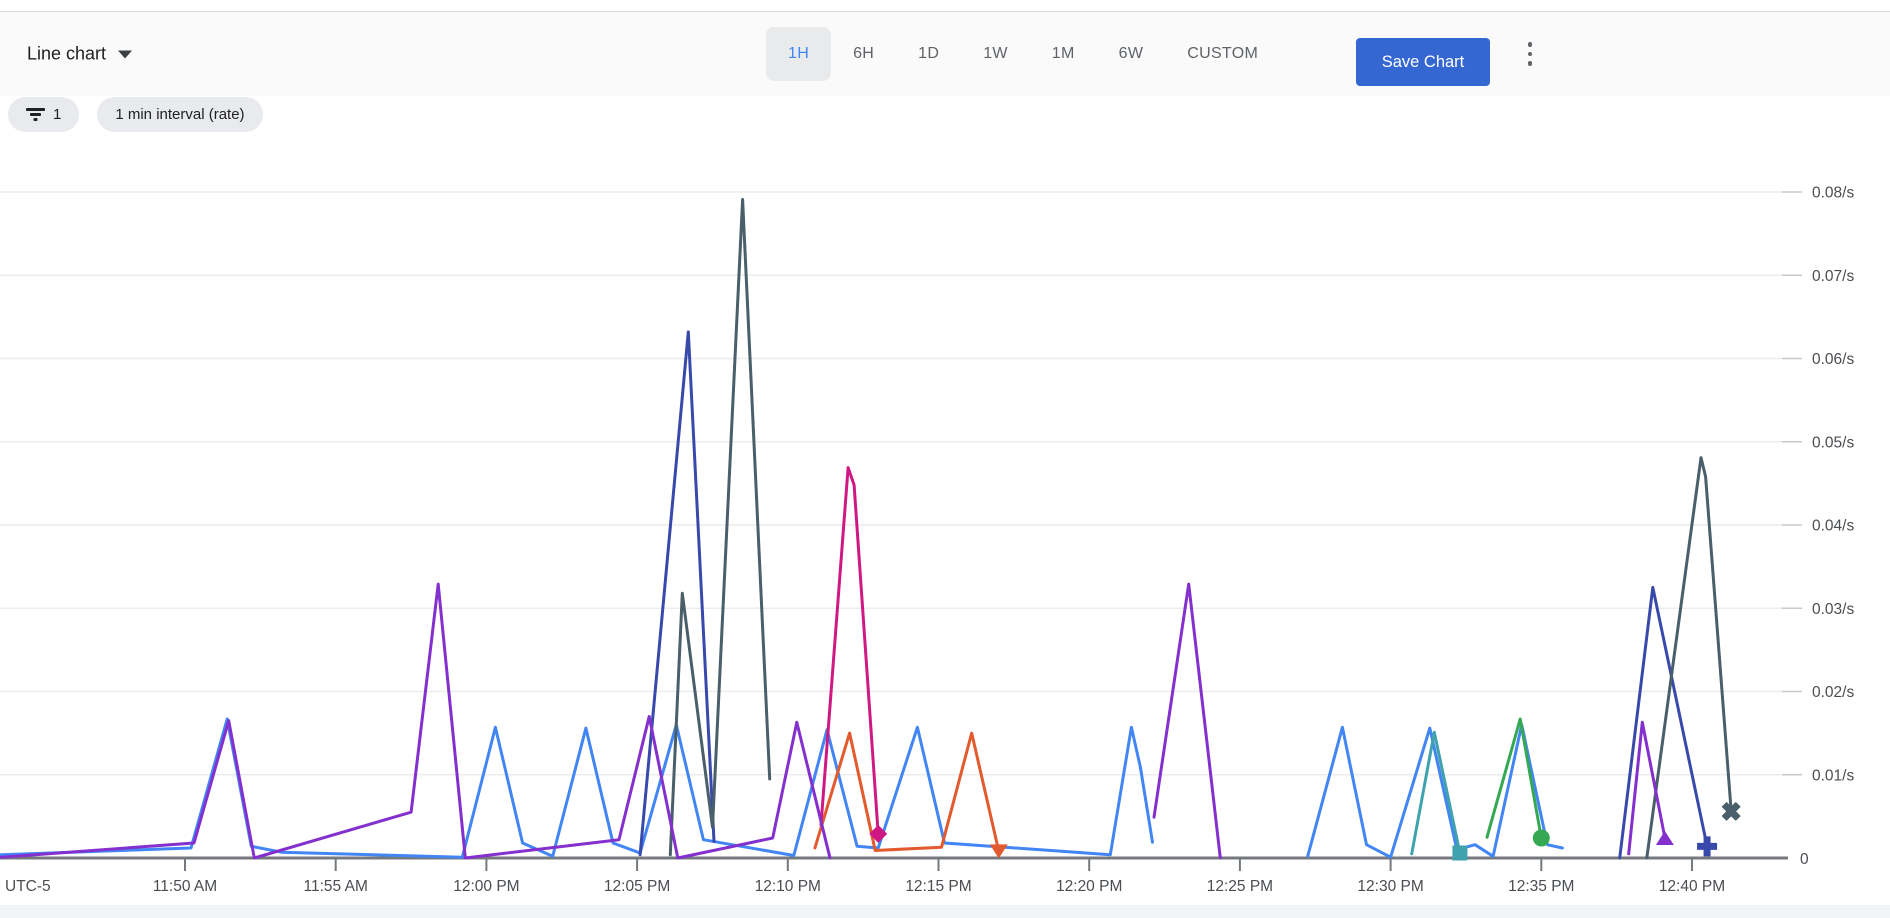 This screenshot has height=918, width=1890. What do you see at coordinates (1541, 886) in the screenshot?
I see `x-axis-label: 12:35 PM` at bounding box center [1541, 886].